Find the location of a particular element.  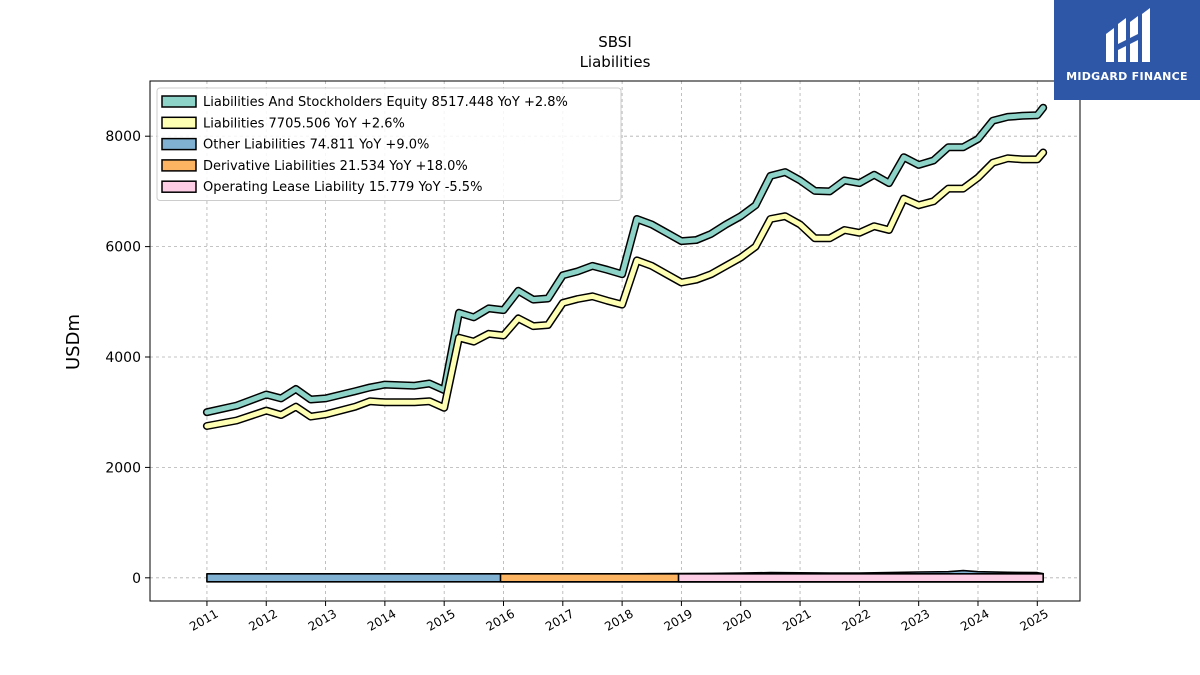

x-tick-label: 2017 is located at coordinates (559, 619).